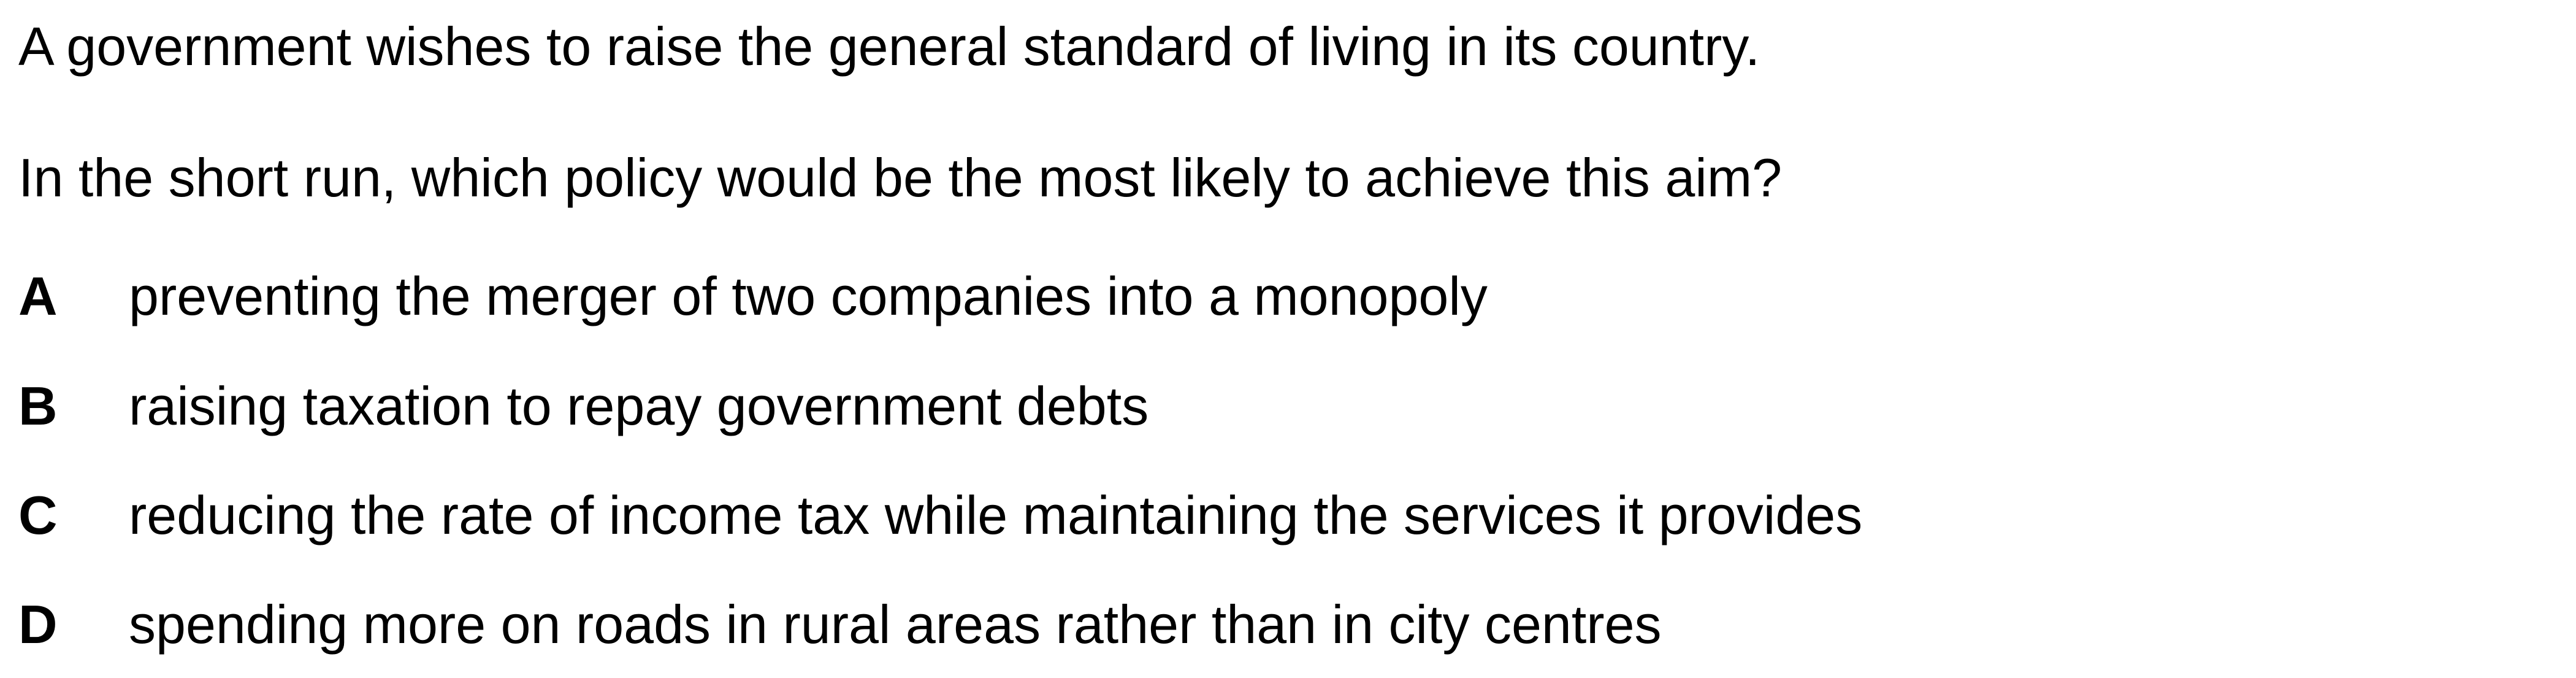  I want to click on option-letter-a: A, so click(38, 296).